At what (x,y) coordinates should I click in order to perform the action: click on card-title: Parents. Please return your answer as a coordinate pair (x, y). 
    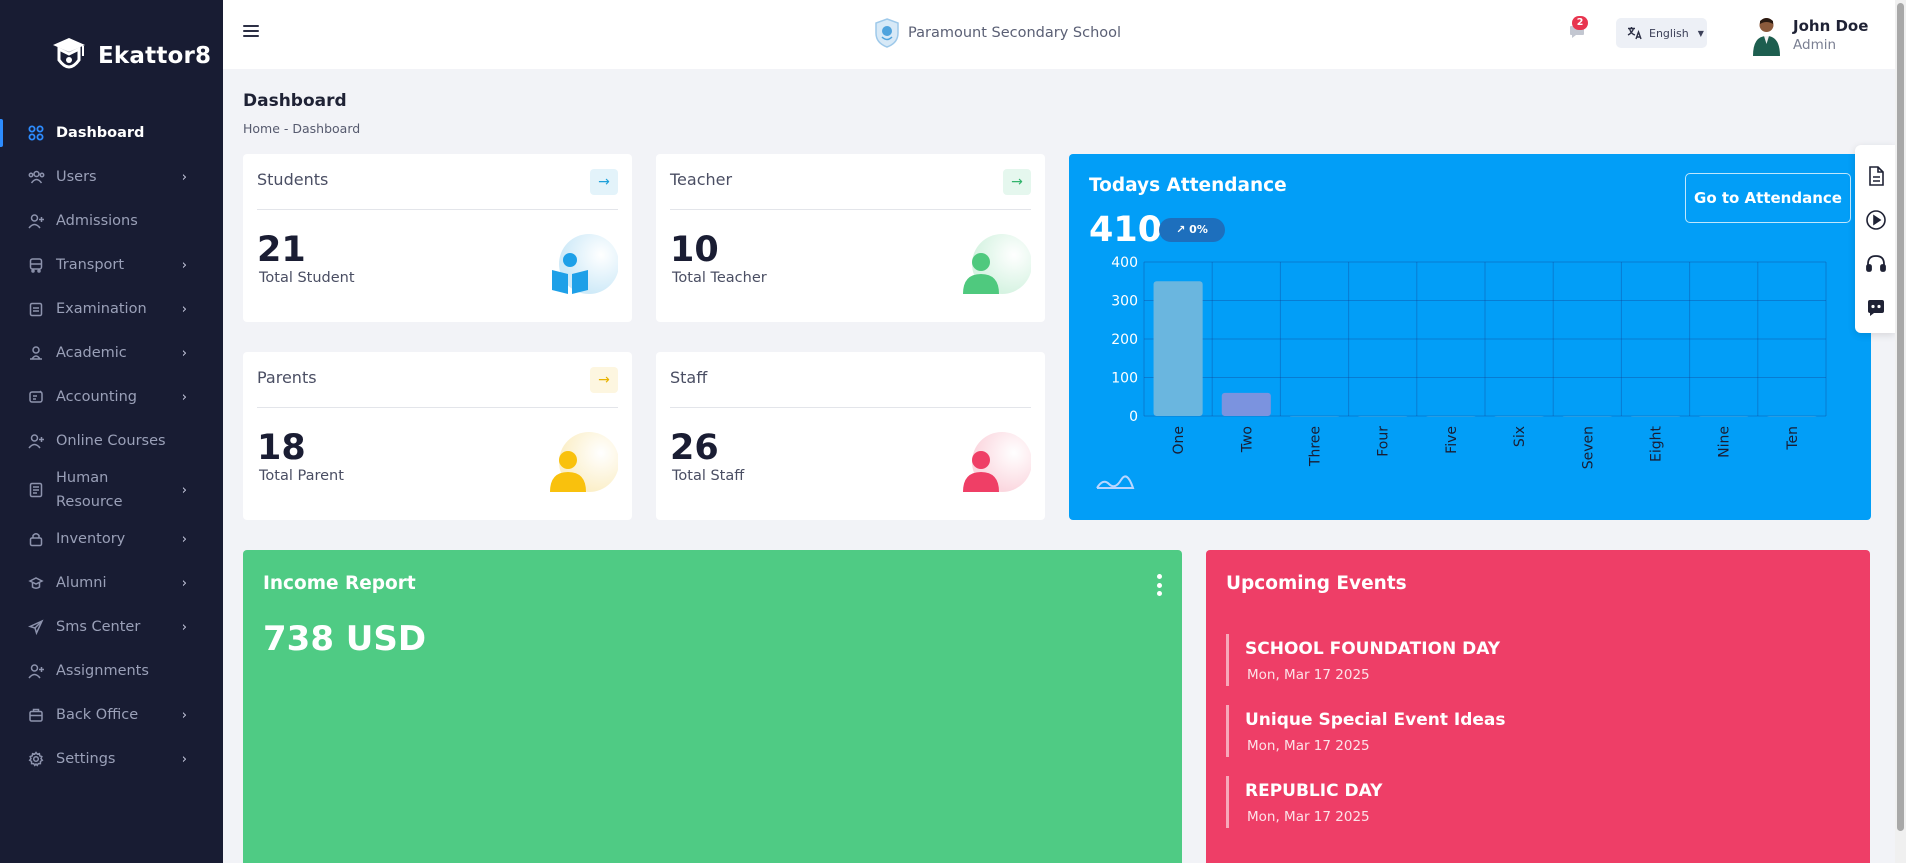
    Looking at the image, I should click on (287, 377).